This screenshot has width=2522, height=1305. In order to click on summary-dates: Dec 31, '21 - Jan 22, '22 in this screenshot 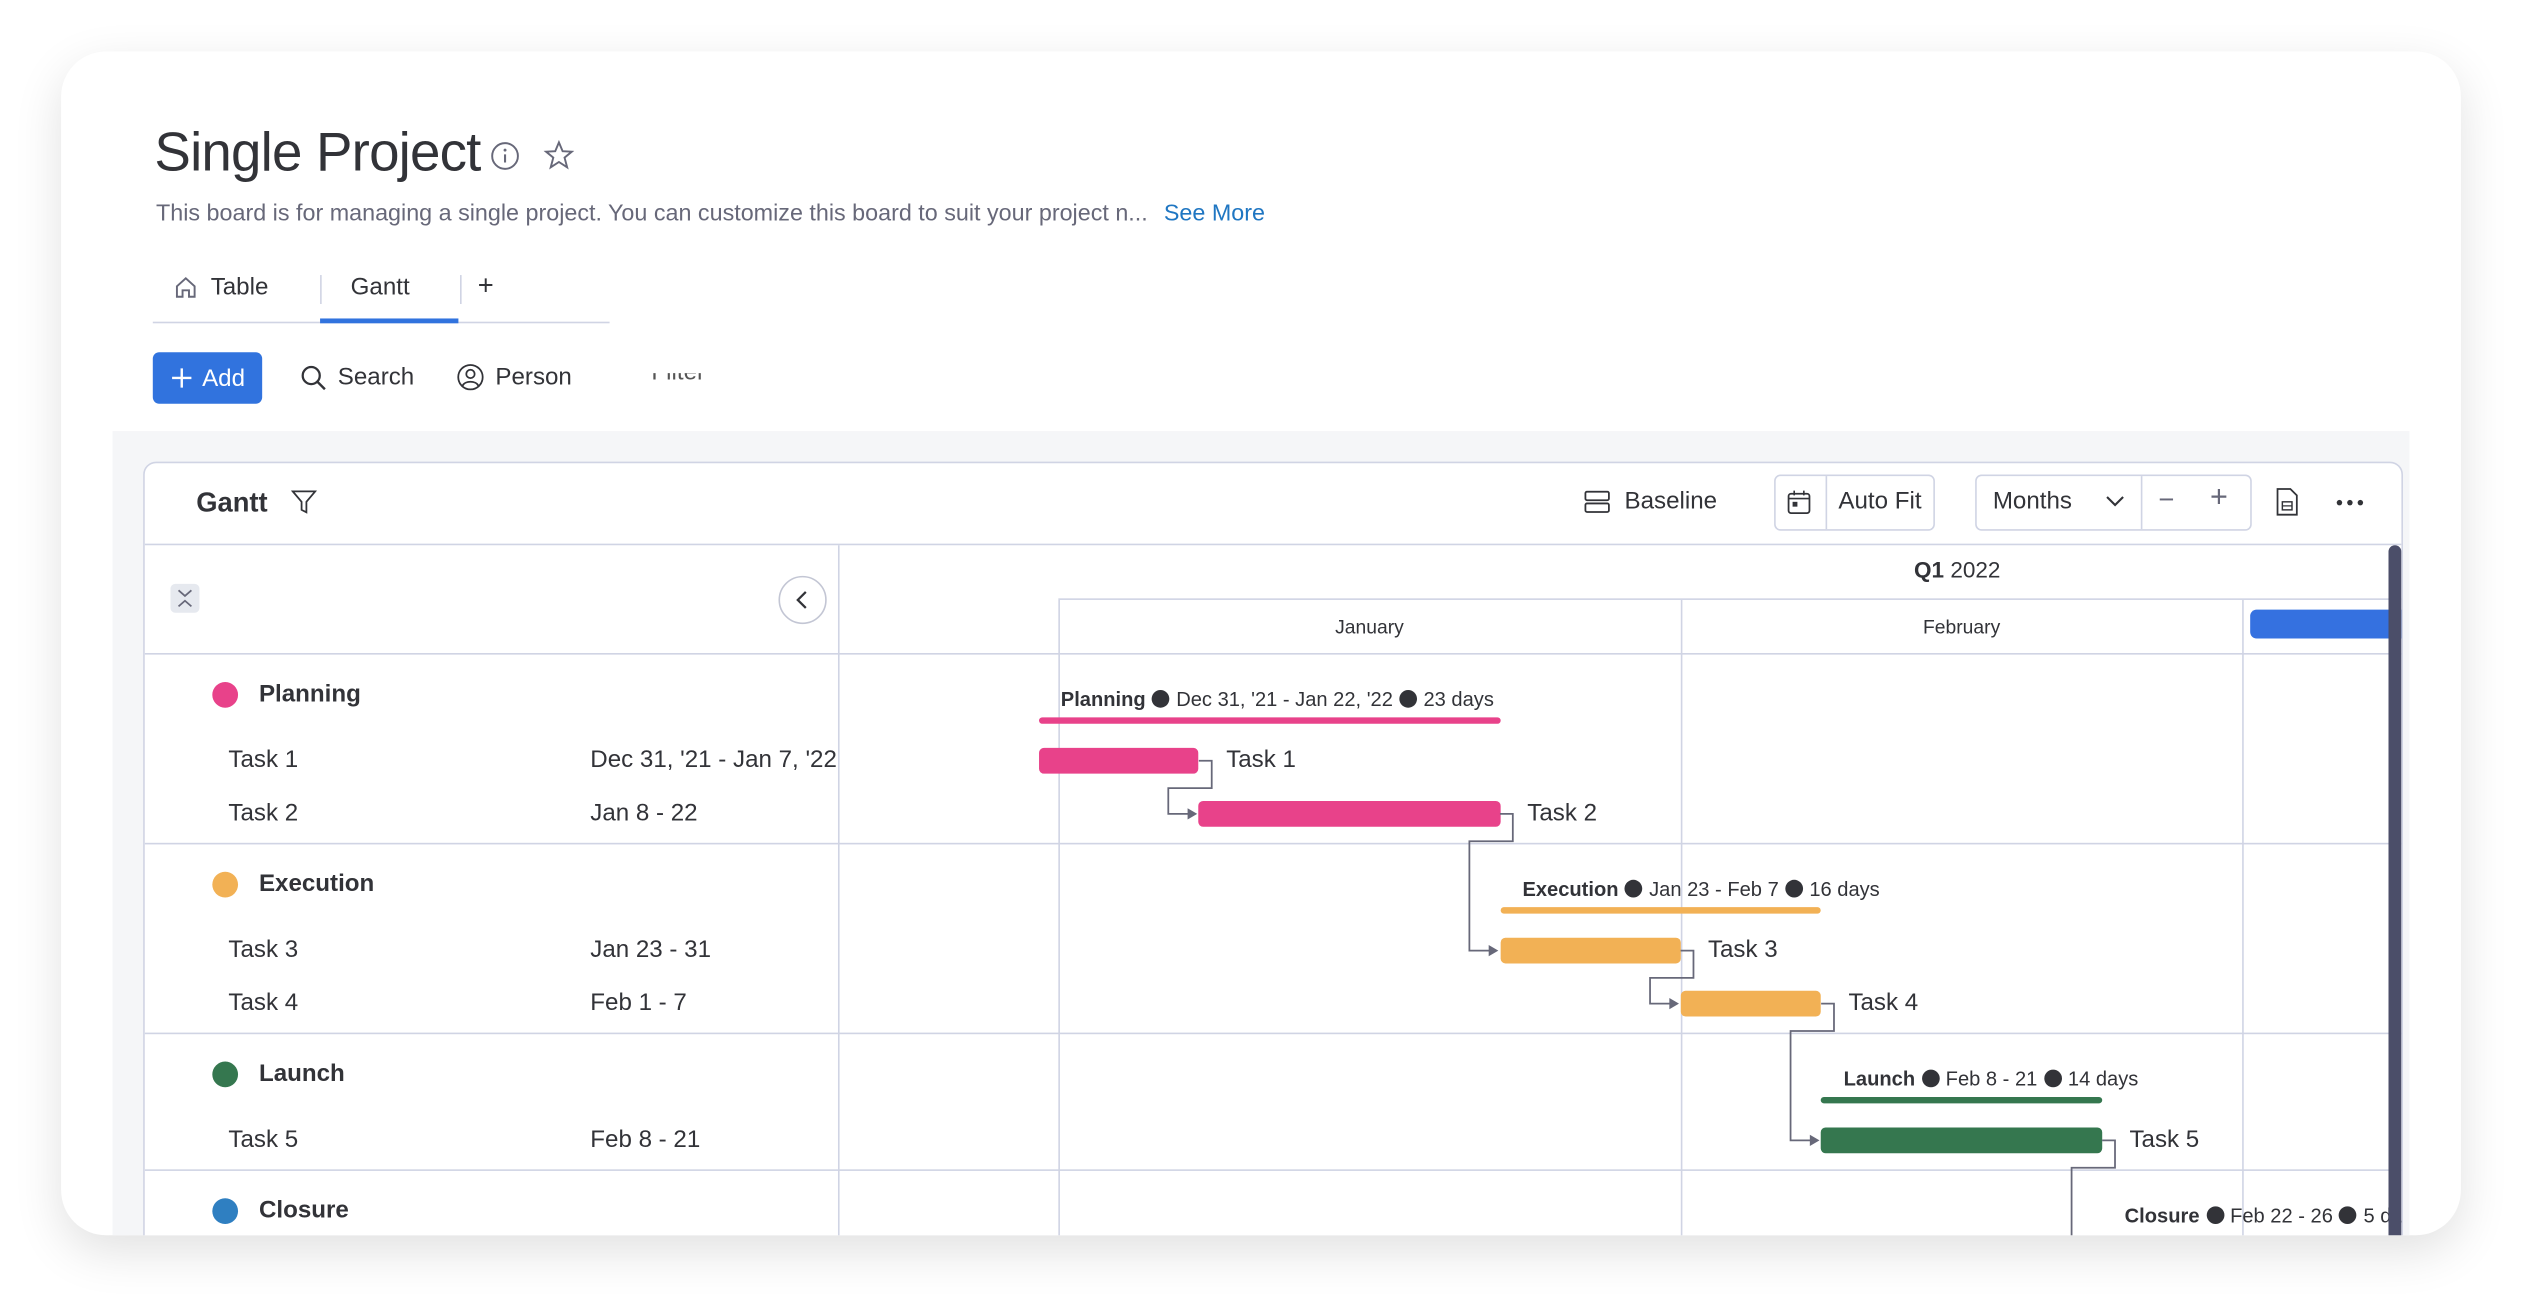, I will do `click(1284, 699)`.